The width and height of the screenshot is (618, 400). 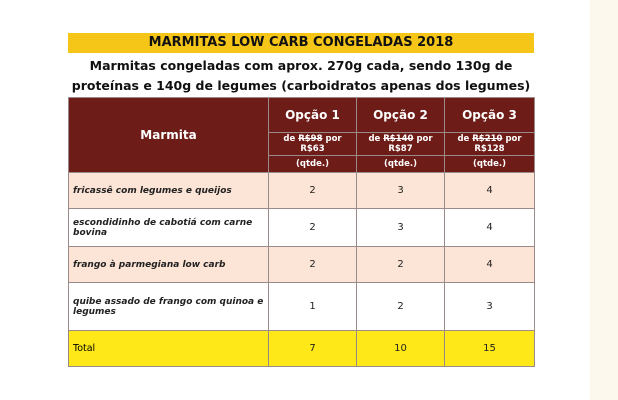 I want to click on option-price: de R$98 por R$63, so click(x=312, y=144).